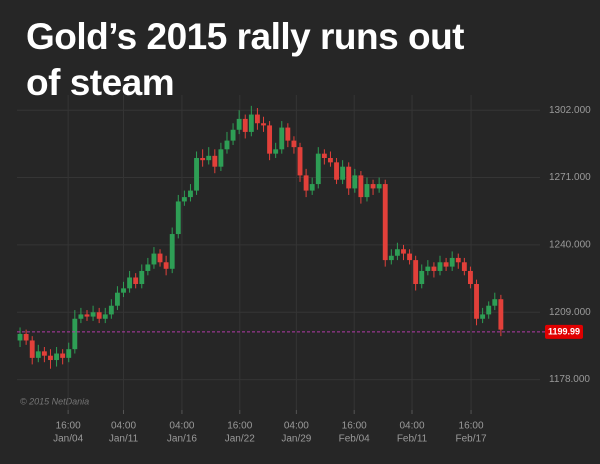 The image size is (600, 464). I want to click on chart-title: Gold’s 2015 rally runs out of steam, so click(245, 59).